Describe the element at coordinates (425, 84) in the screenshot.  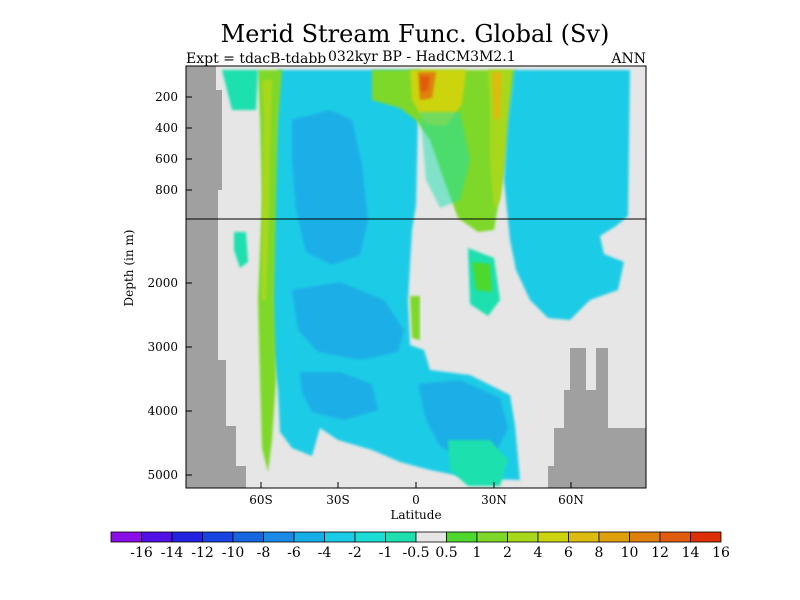
I see `contour-equator-hot` at that location.